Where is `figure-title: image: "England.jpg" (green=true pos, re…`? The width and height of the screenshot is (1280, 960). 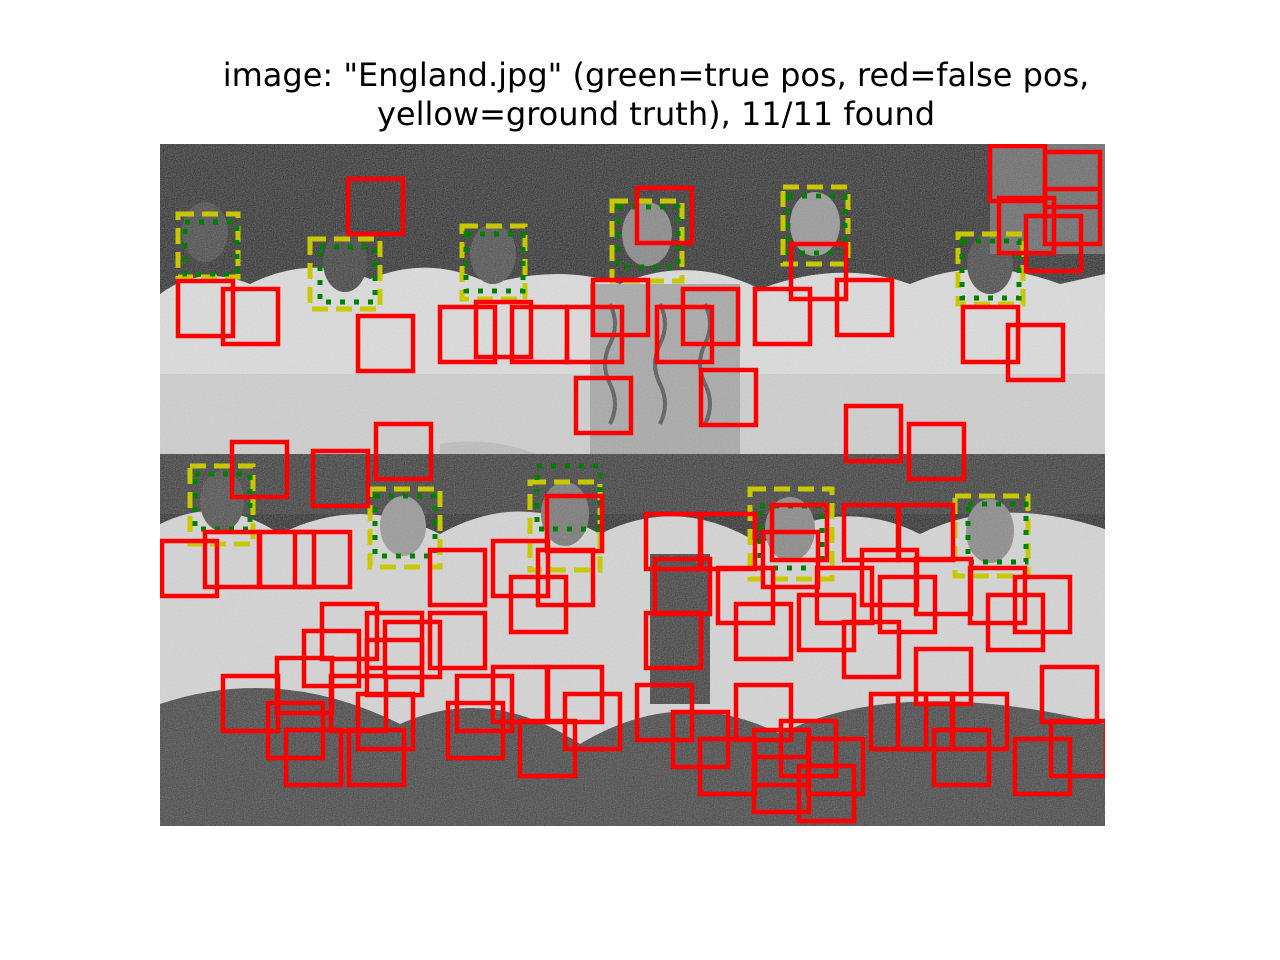
figure-title: image: "England.jpg" (green=true pos, re… is located at coordinates (656, 95).